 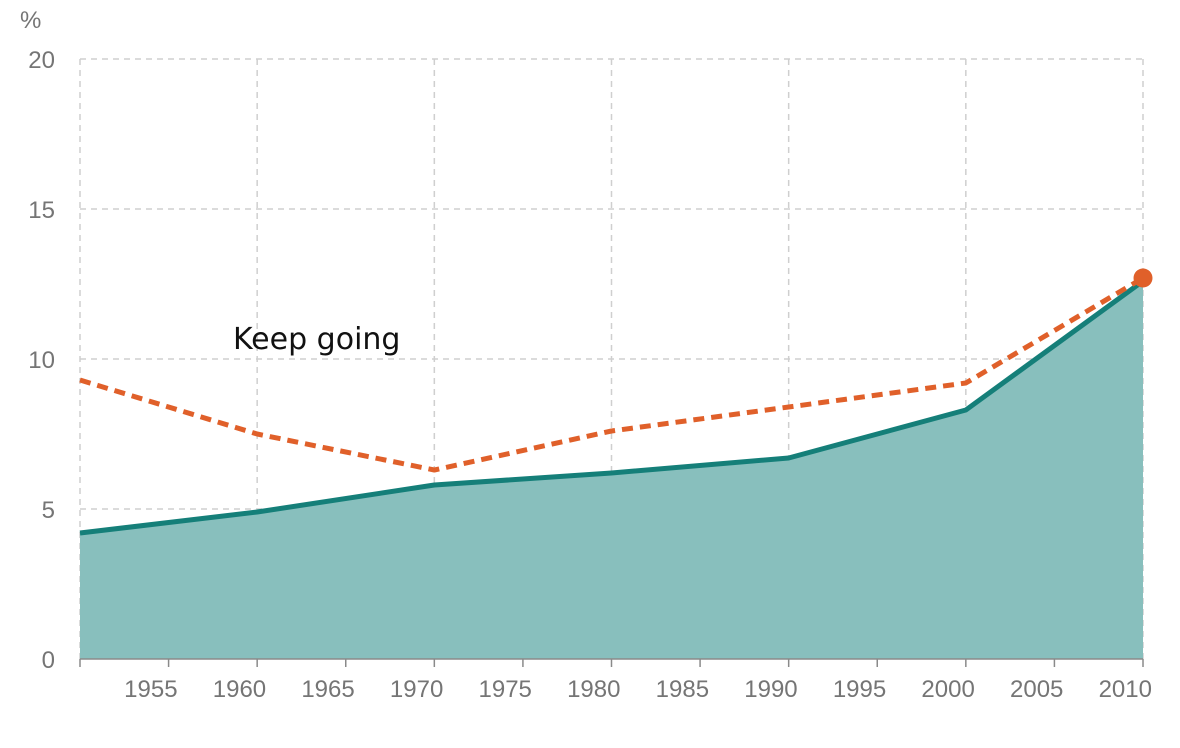 I want to click on x-tick-label-2000: 2000, so click(x=947, y=689).